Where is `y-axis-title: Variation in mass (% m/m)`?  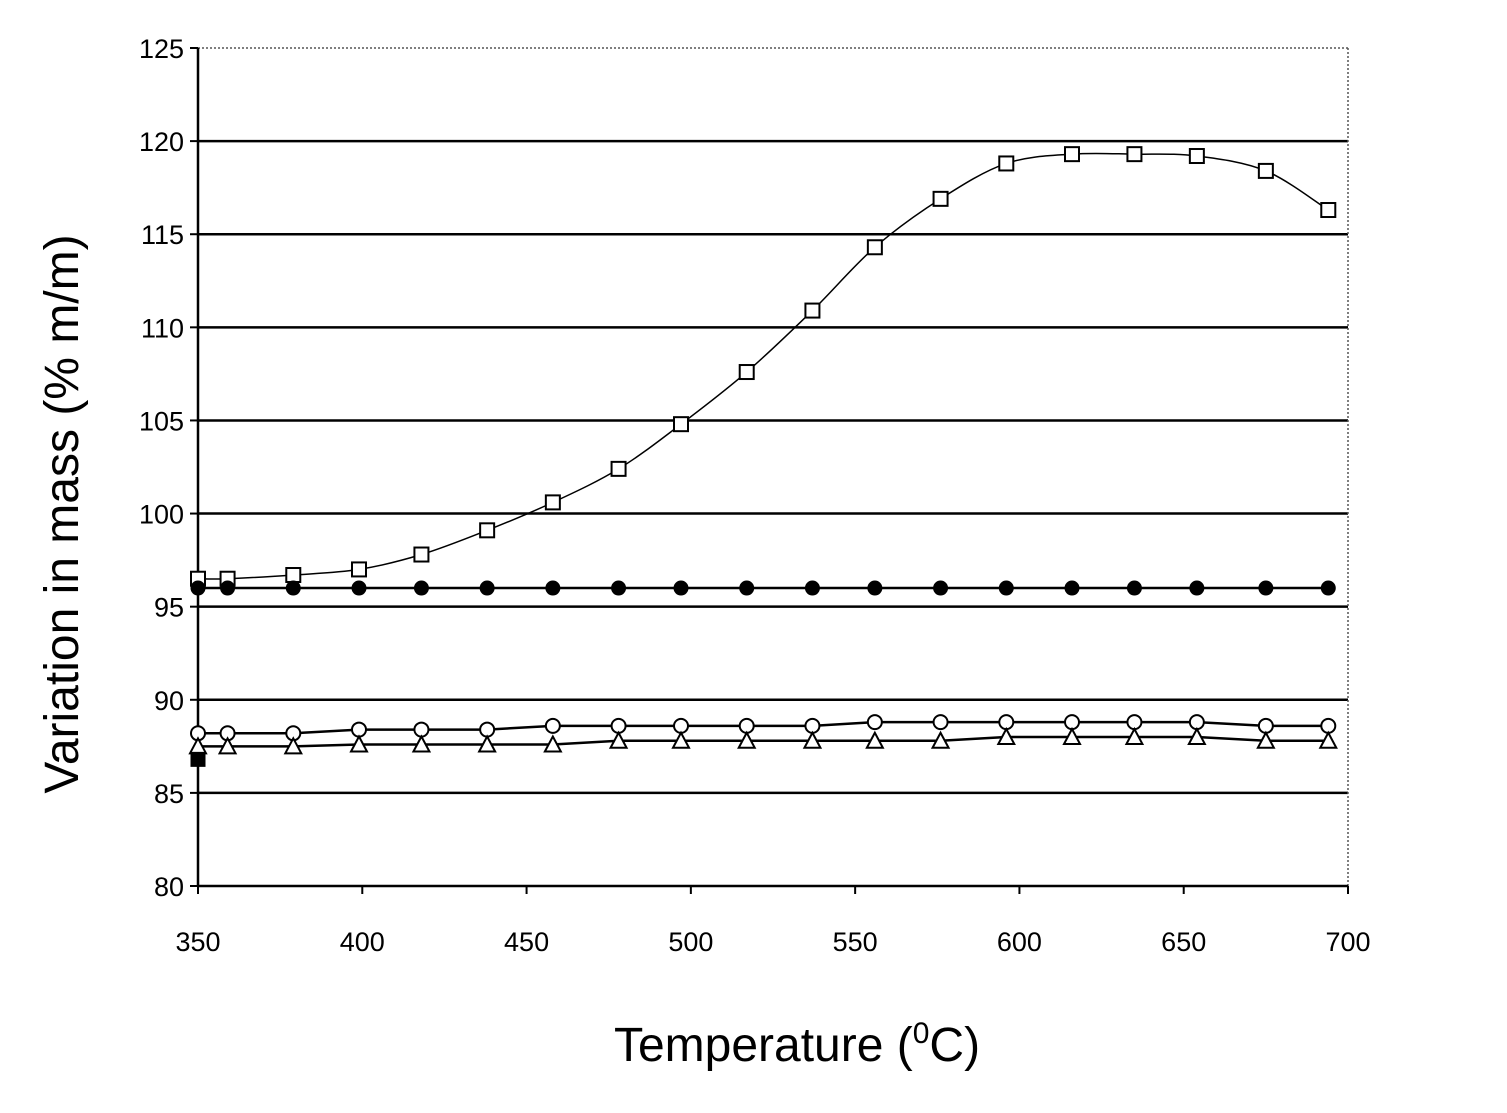 y-axis-title: Variation in mass (% m/m) is located at coordinates (62, 513).